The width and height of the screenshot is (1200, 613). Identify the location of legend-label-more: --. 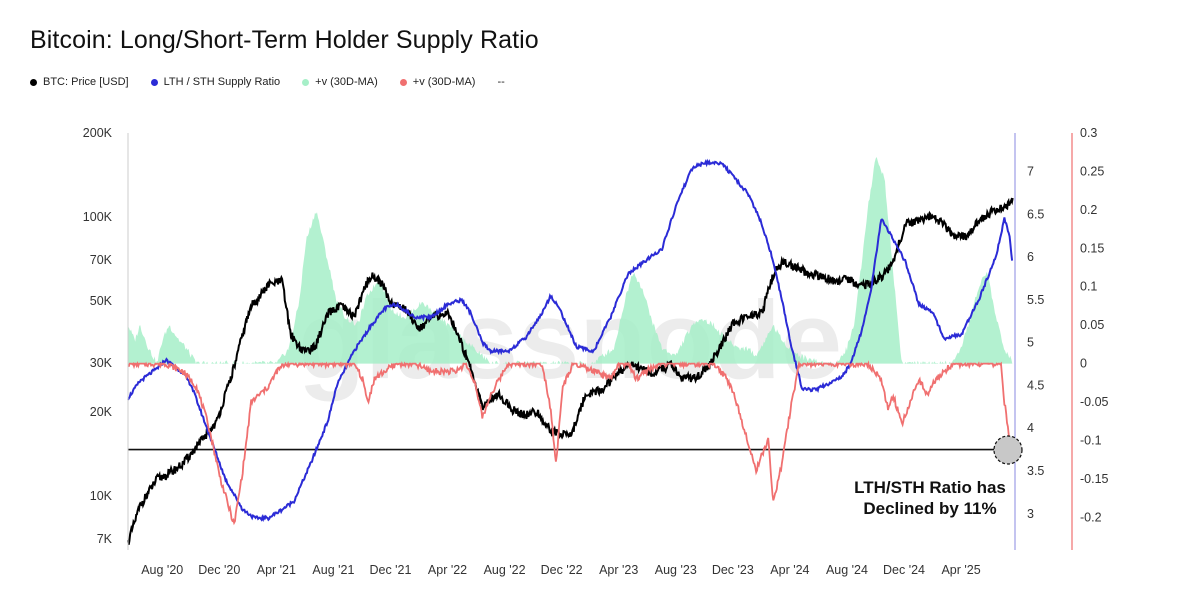
(501, 82).